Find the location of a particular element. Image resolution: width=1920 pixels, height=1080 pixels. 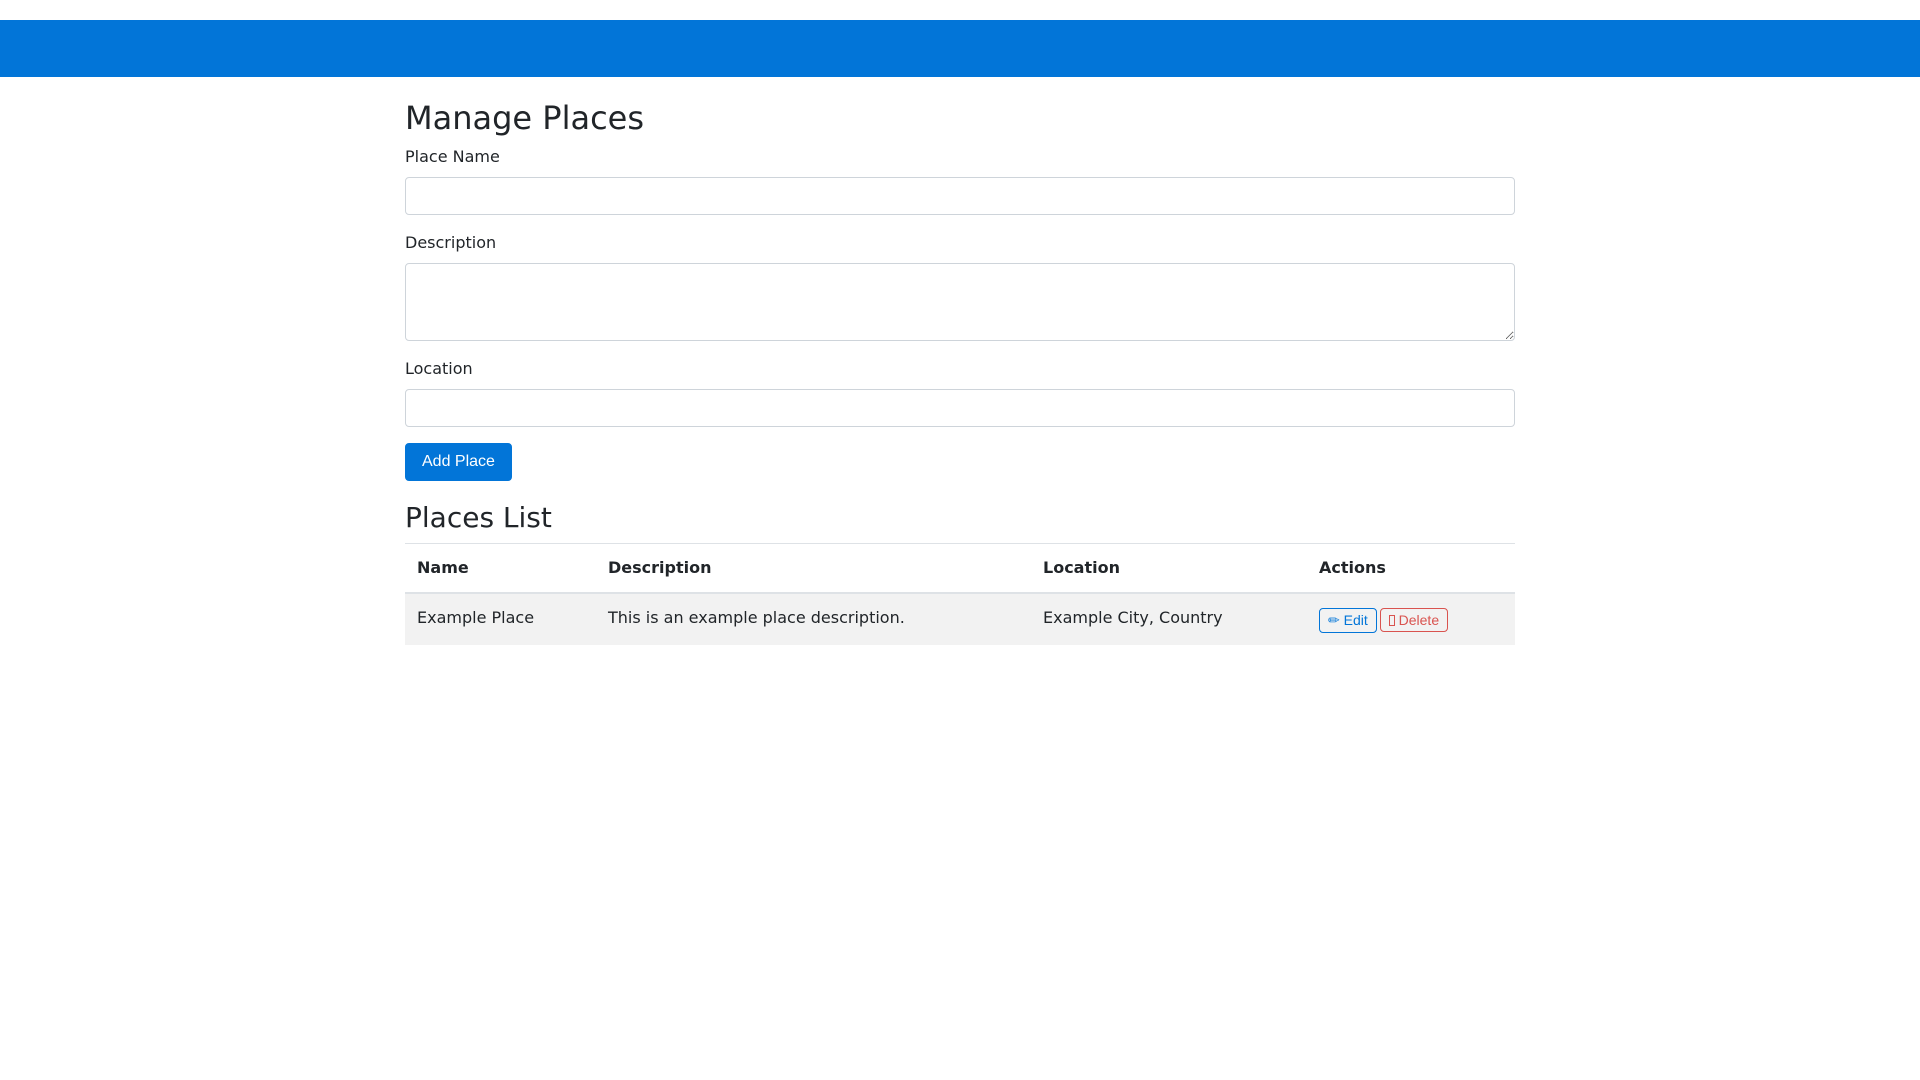

description-label: Description is located at coordinates (451, 243).